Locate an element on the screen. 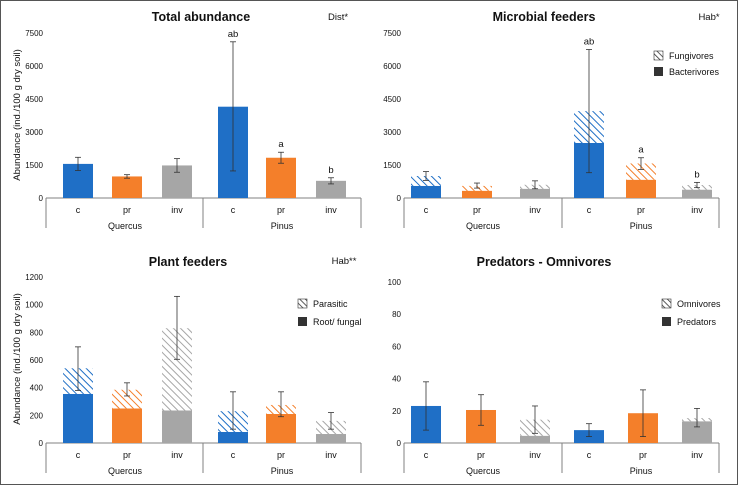 The image size is (738, 489). y-tick-label: 1000 is located at coordinates (34, 305).